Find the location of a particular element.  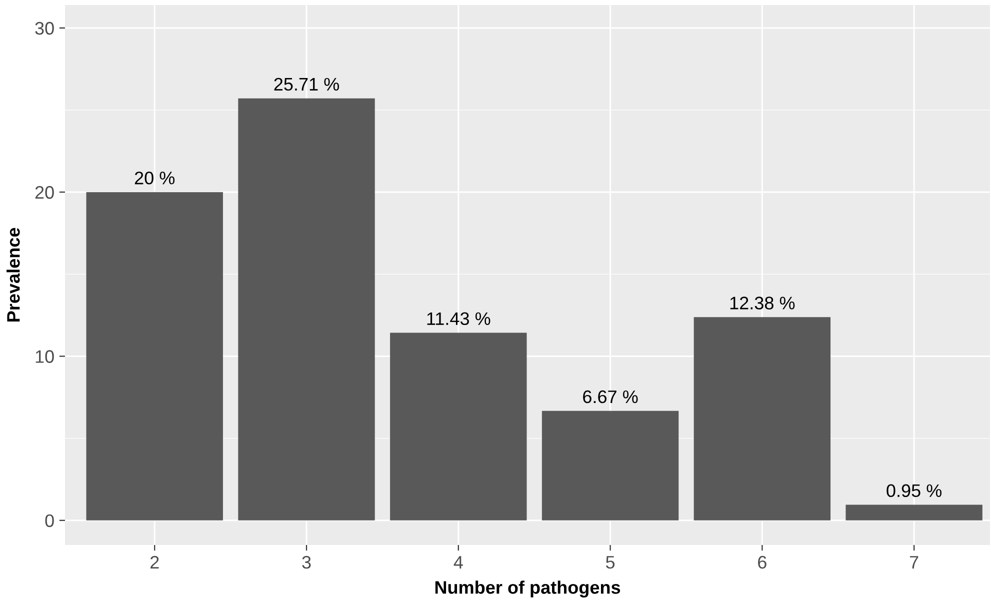

x-tick-label: 3 is located at coordinates (306, 562).